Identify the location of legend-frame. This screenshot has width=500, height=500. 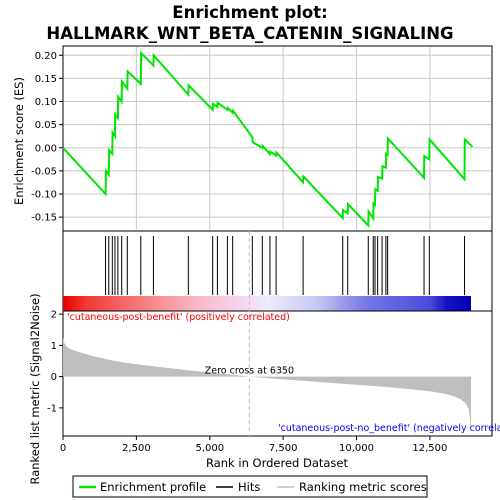
(250, 486).